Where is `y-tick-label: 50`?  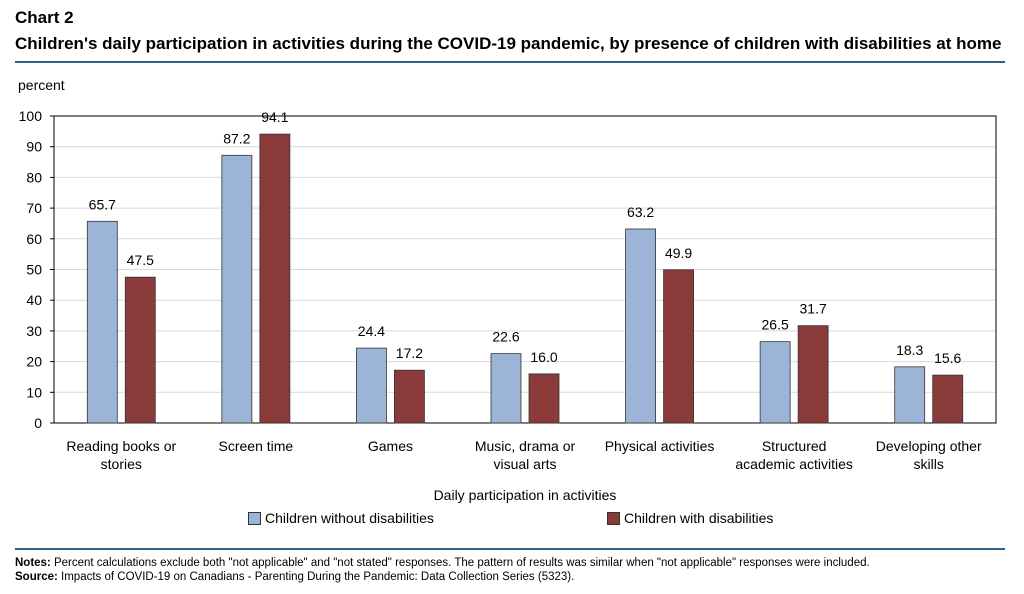 y-tick-label: 50 is located at coordinates (34, 270).